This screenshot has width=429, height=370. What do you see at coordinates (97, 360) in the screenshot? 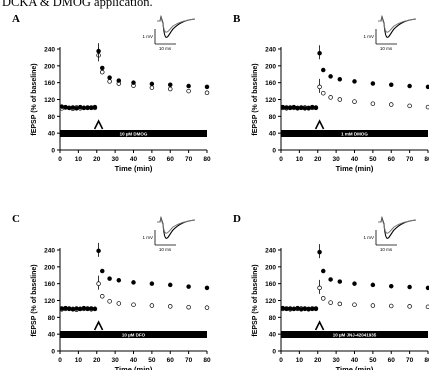
I see `x-tick-label: 20` at bounding box center [97, 360].